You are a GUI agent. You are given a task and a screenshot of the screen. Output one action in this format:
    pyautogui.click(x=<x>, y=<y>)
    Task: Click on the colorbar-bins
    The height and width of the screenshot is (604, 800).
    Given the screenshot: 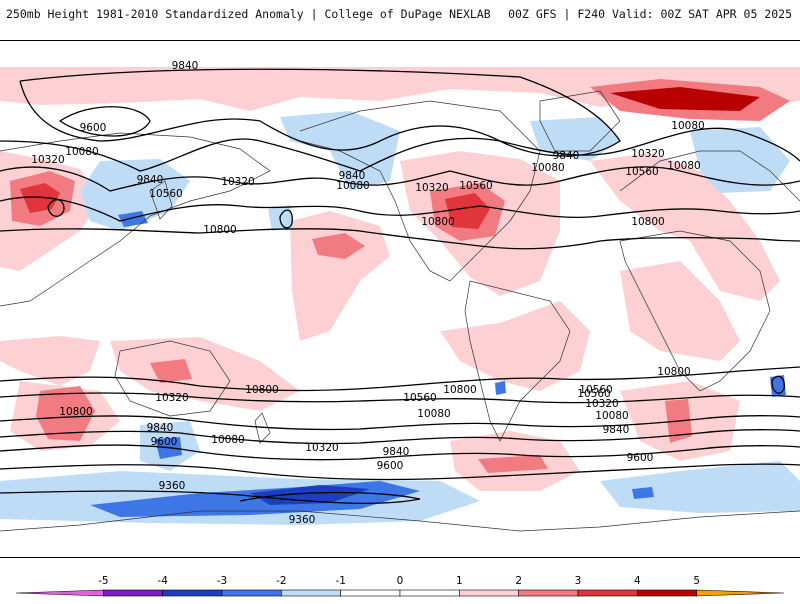 What is the action you would take?
    pyautogui.click(x=400, y=593)
    